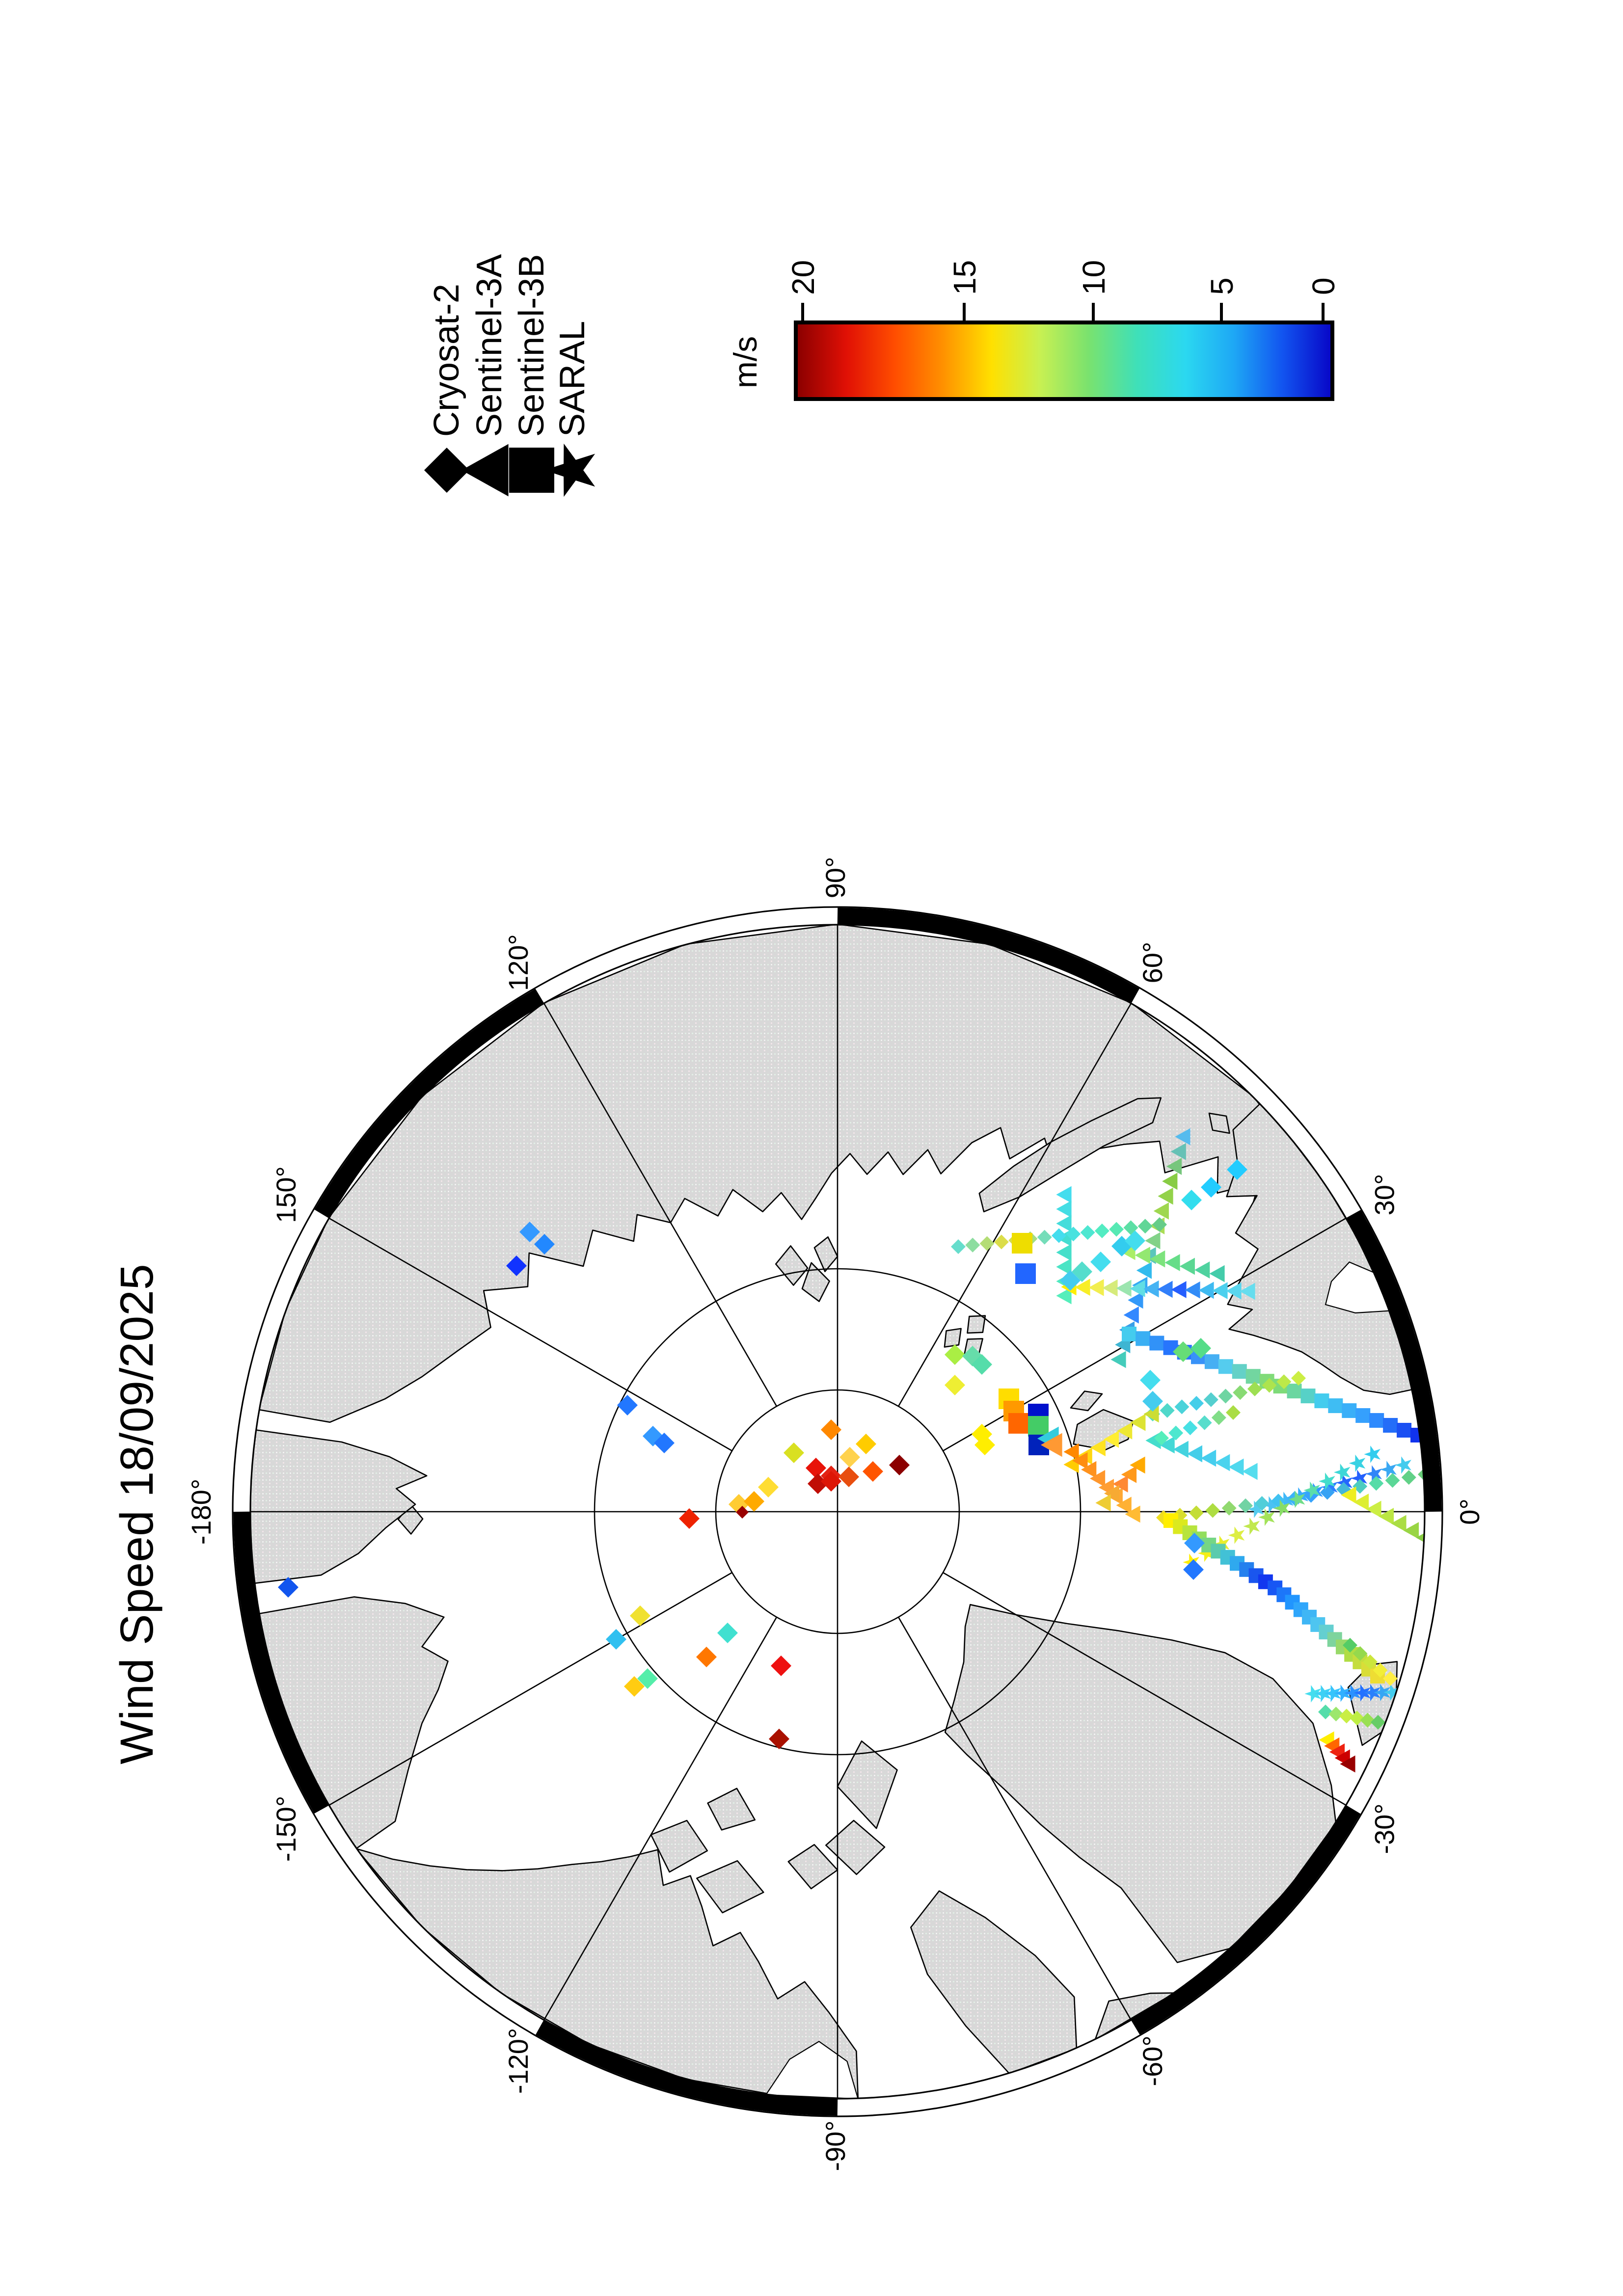  What do you see at coordinates (797, 1173) in the screenshot?
I see `land-siberia` at bounding box center [797, 1173].